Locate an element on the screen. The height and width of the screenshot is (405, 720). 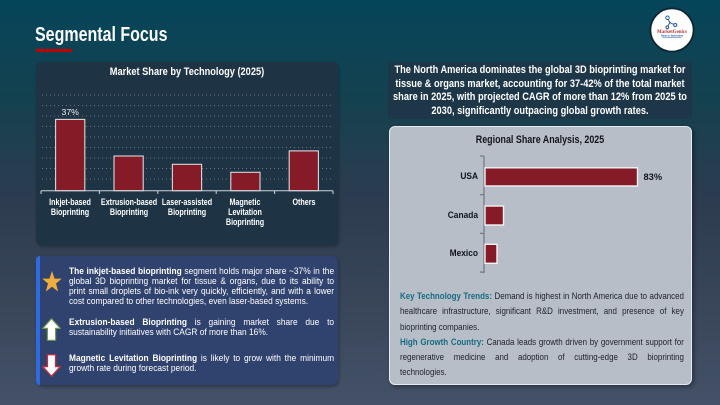
svg-text: Ideas to Innovation is located at coordinates (672, 36).